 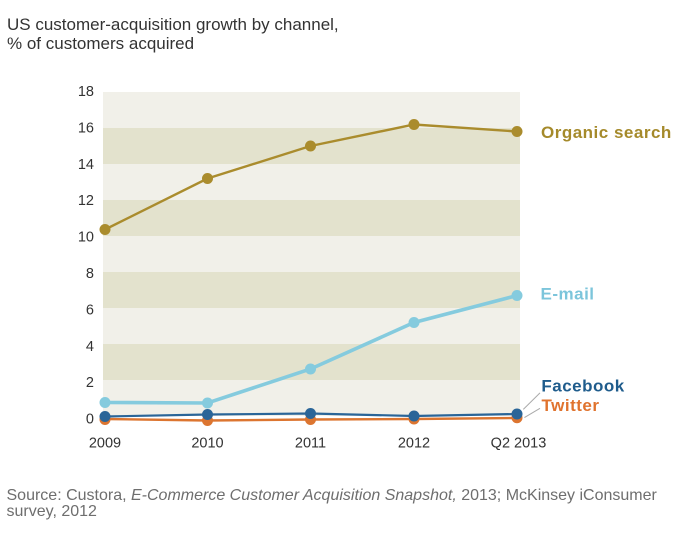 I want to click on svg-text: survey, 2012, so click(x=52, y=511).